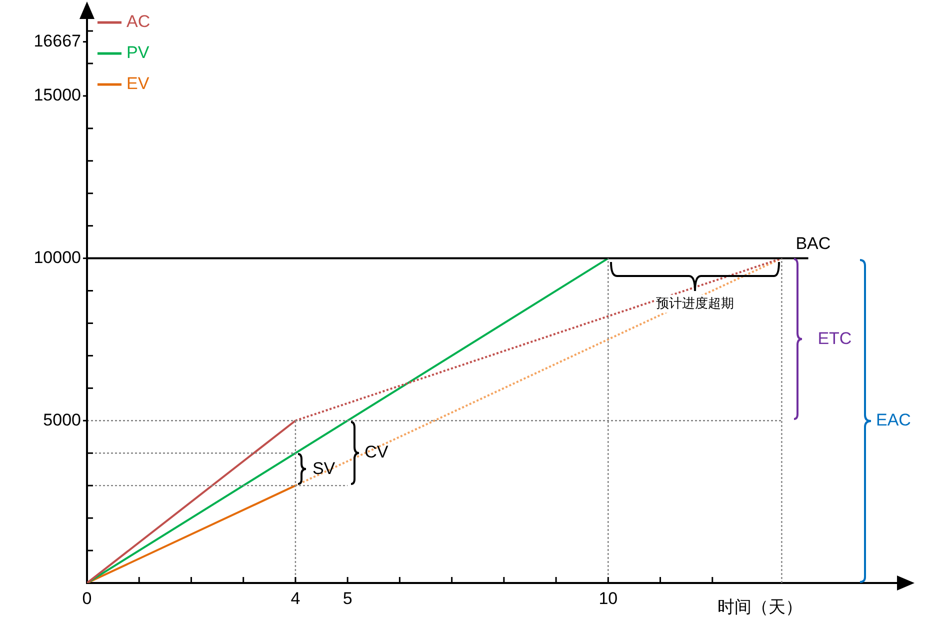 This screenshot has height=640, width=937. I want to click on y-tick-label: 16667, so click(57, 40).